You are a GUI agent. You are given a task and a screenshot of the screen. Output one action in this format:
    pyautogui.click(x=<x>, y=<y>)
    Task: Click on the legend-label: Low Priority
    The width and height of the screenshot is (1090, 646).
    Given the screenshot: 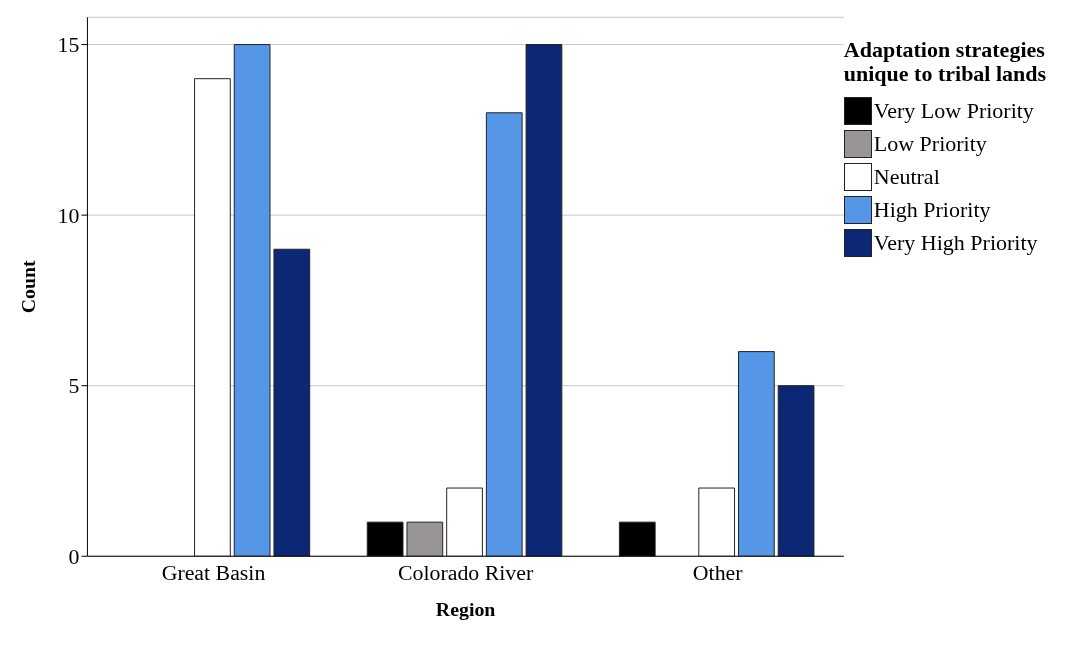 What is the action you would take?
    pyautogui.click(x=930, y=143)
    